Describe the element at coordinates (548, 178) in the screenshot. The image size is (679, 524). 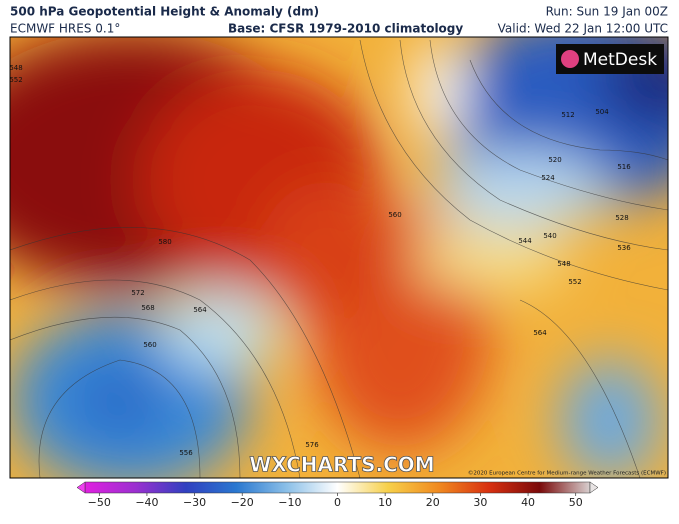
I see `contour-label: 524` at that location.